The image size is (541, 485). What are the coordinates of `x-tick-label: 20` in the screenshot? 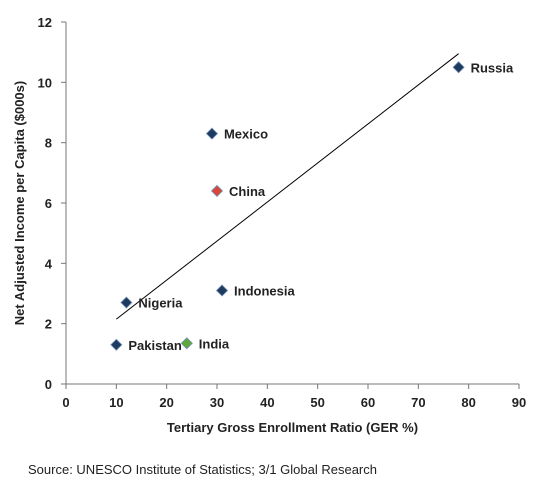 It's located at (166, 402).